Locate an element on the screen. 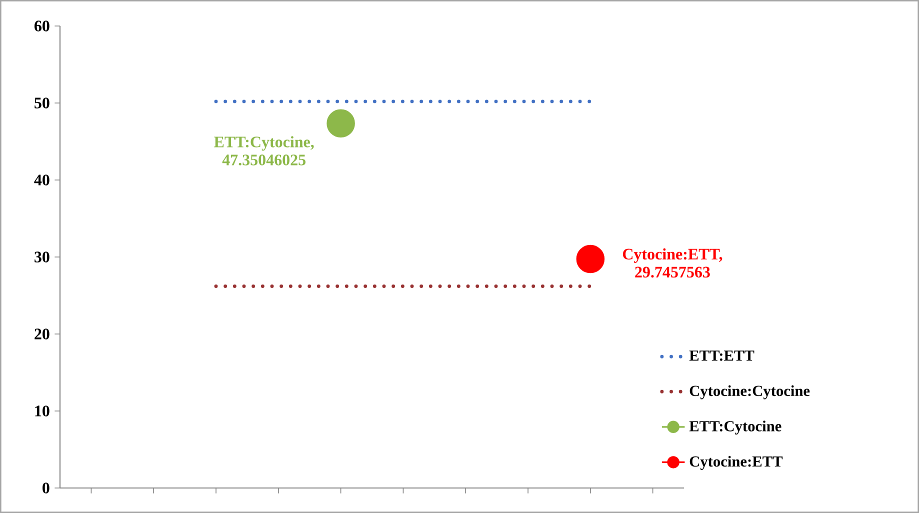  y-tick-label: 0 is located at coordinates (46, 488).